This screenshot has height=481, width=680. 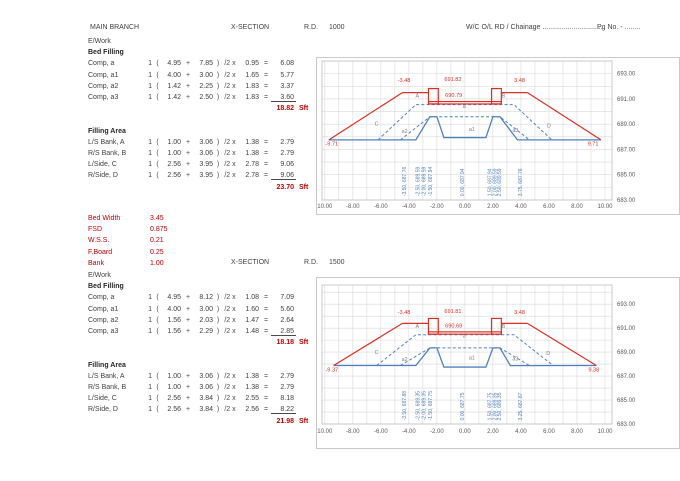 I want to click on red-point-label: 3.48, so click(x=519, y=81).